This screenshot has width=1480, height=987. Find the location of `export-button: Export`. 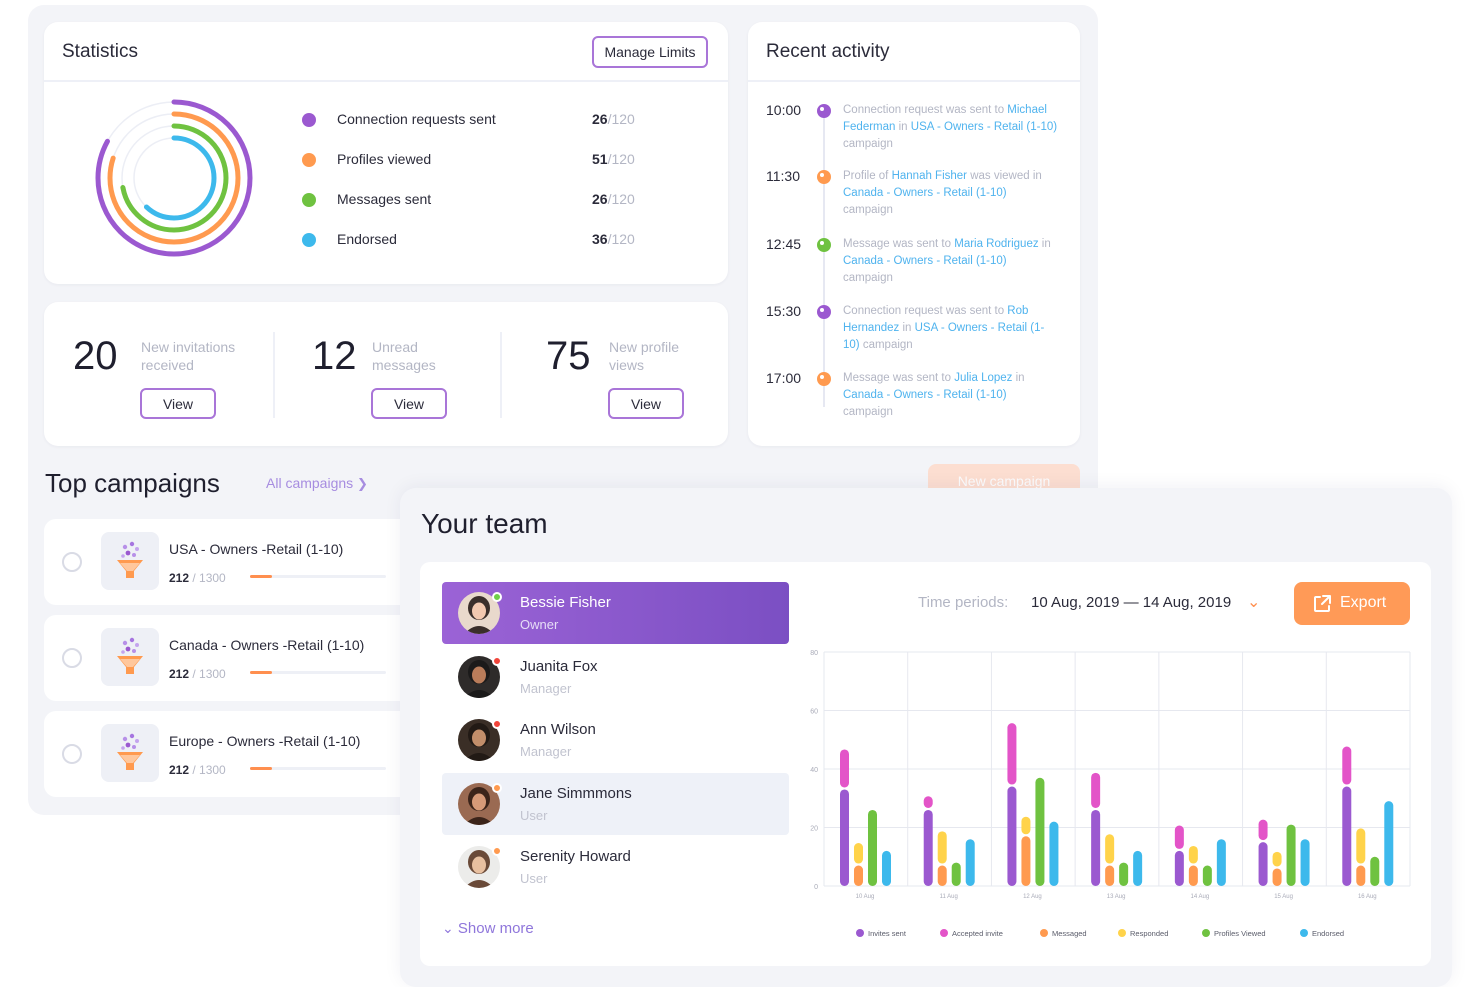

export-button: Export is located at coordinates (1352, 603).